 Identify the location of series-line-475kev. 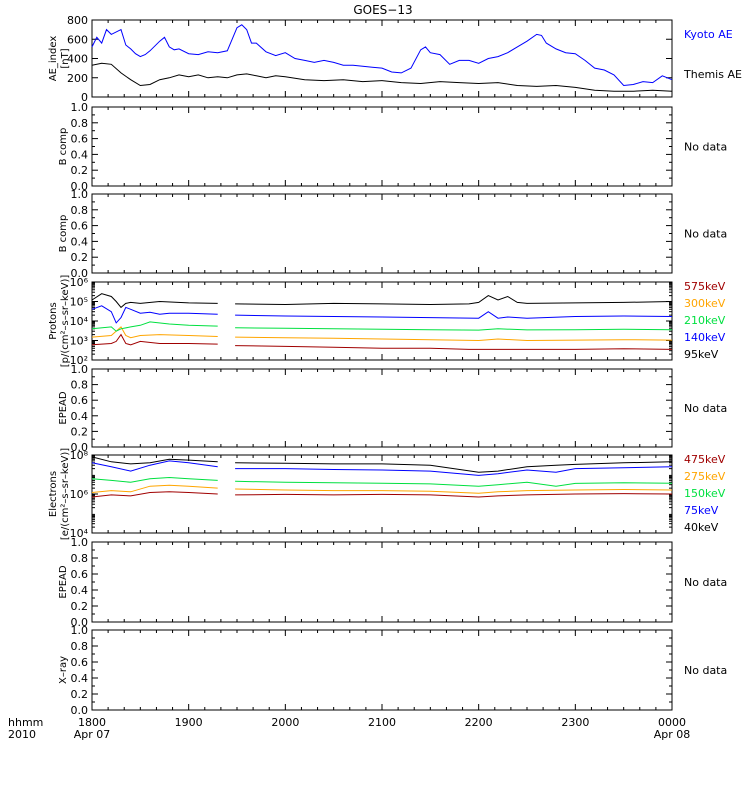
(154, 494).